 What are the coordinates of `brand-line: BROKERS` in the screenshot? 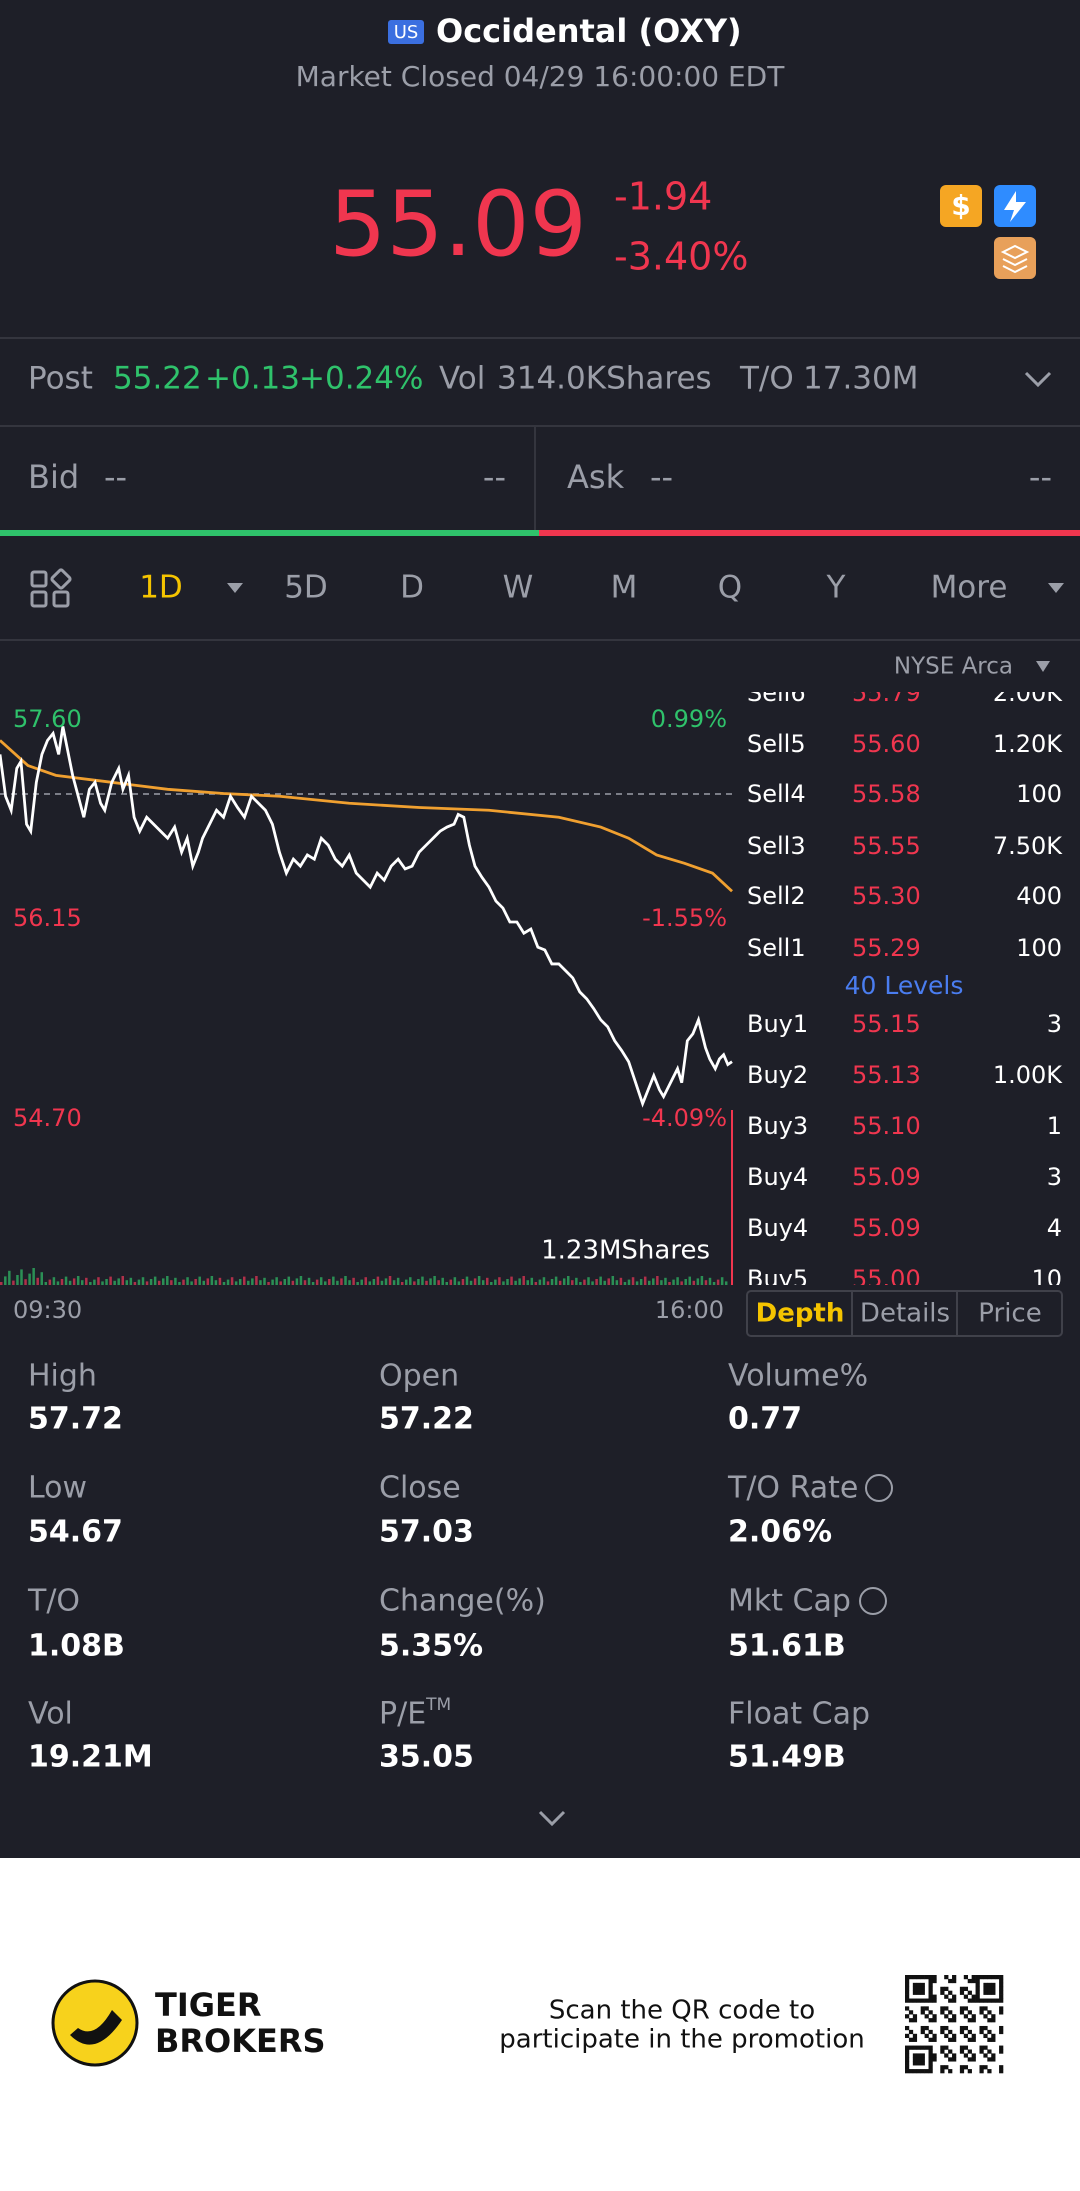 It's located at (240, 2041).